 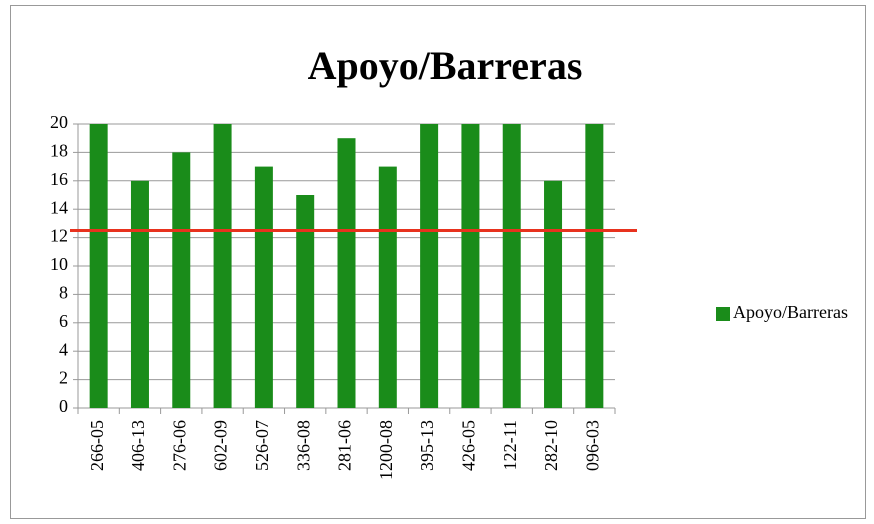 I want to click on x-tick-label: 122-11, so click(x=510, y=445).